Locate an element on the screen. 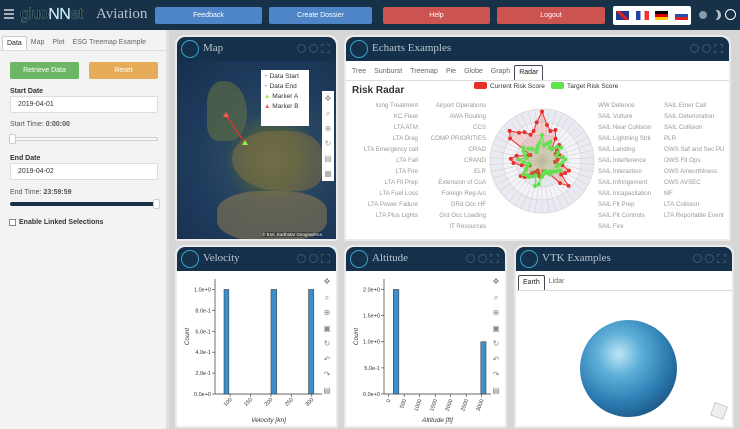 This screenshot has width=740, height=429. linked-selections-checkbox is located at coordinates (12, 222).